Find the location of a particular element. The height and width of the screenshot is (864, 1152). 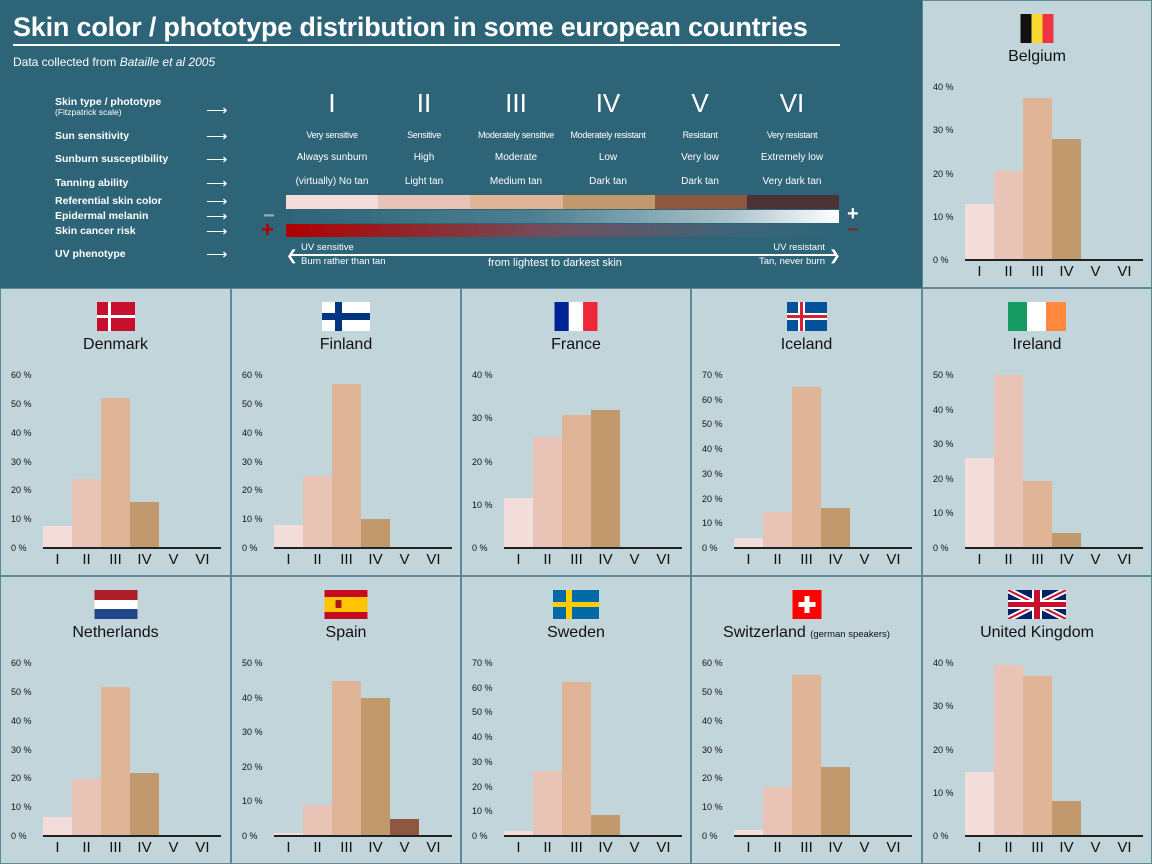

chart-title: Spain is located at coordinates (346, 632).